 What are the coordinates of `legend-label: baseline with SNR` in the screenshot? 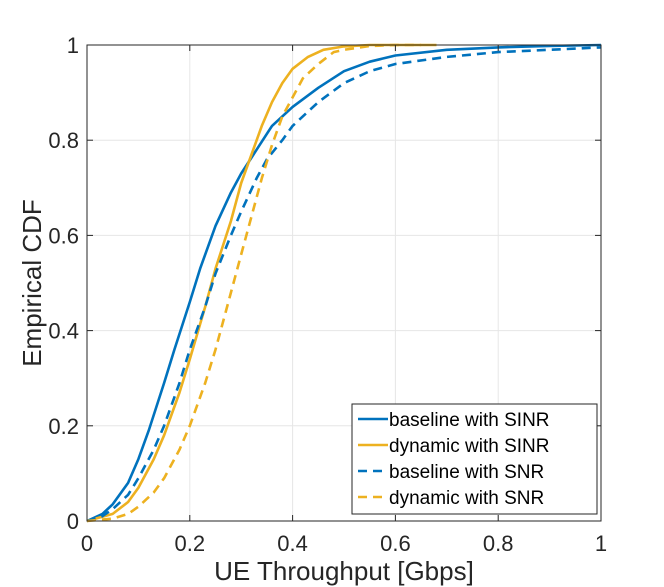 It's located at (466, 472).